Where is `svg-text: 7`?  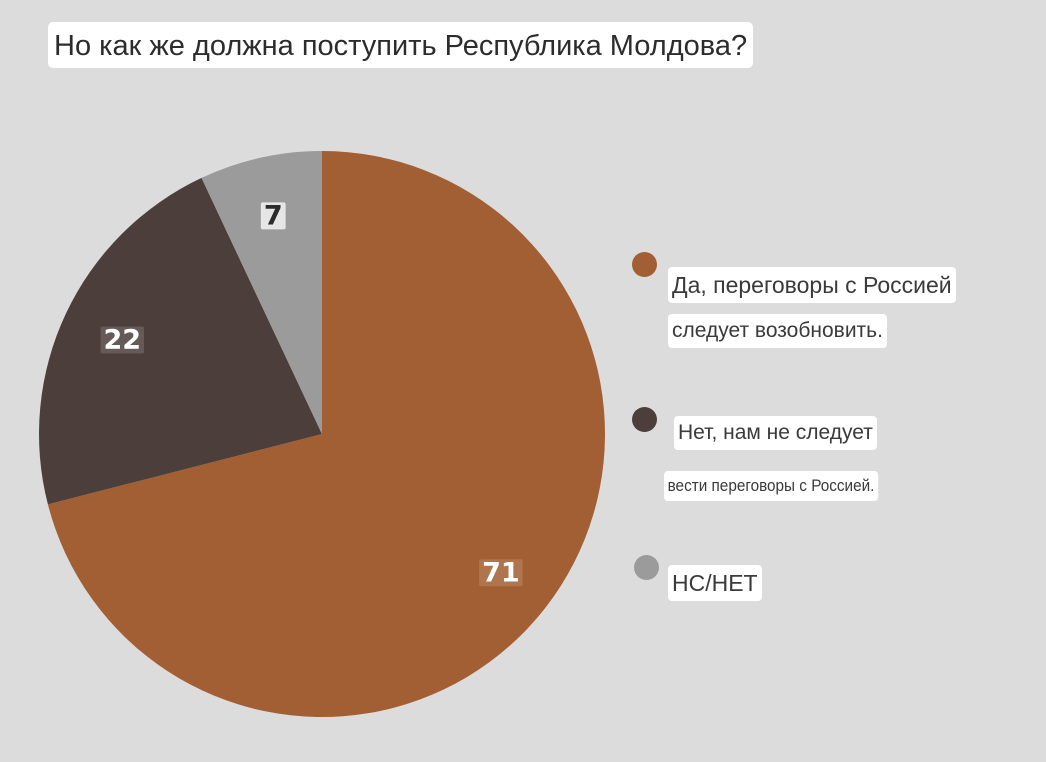 svg-text: 7 is located at coordinates (273, 215).